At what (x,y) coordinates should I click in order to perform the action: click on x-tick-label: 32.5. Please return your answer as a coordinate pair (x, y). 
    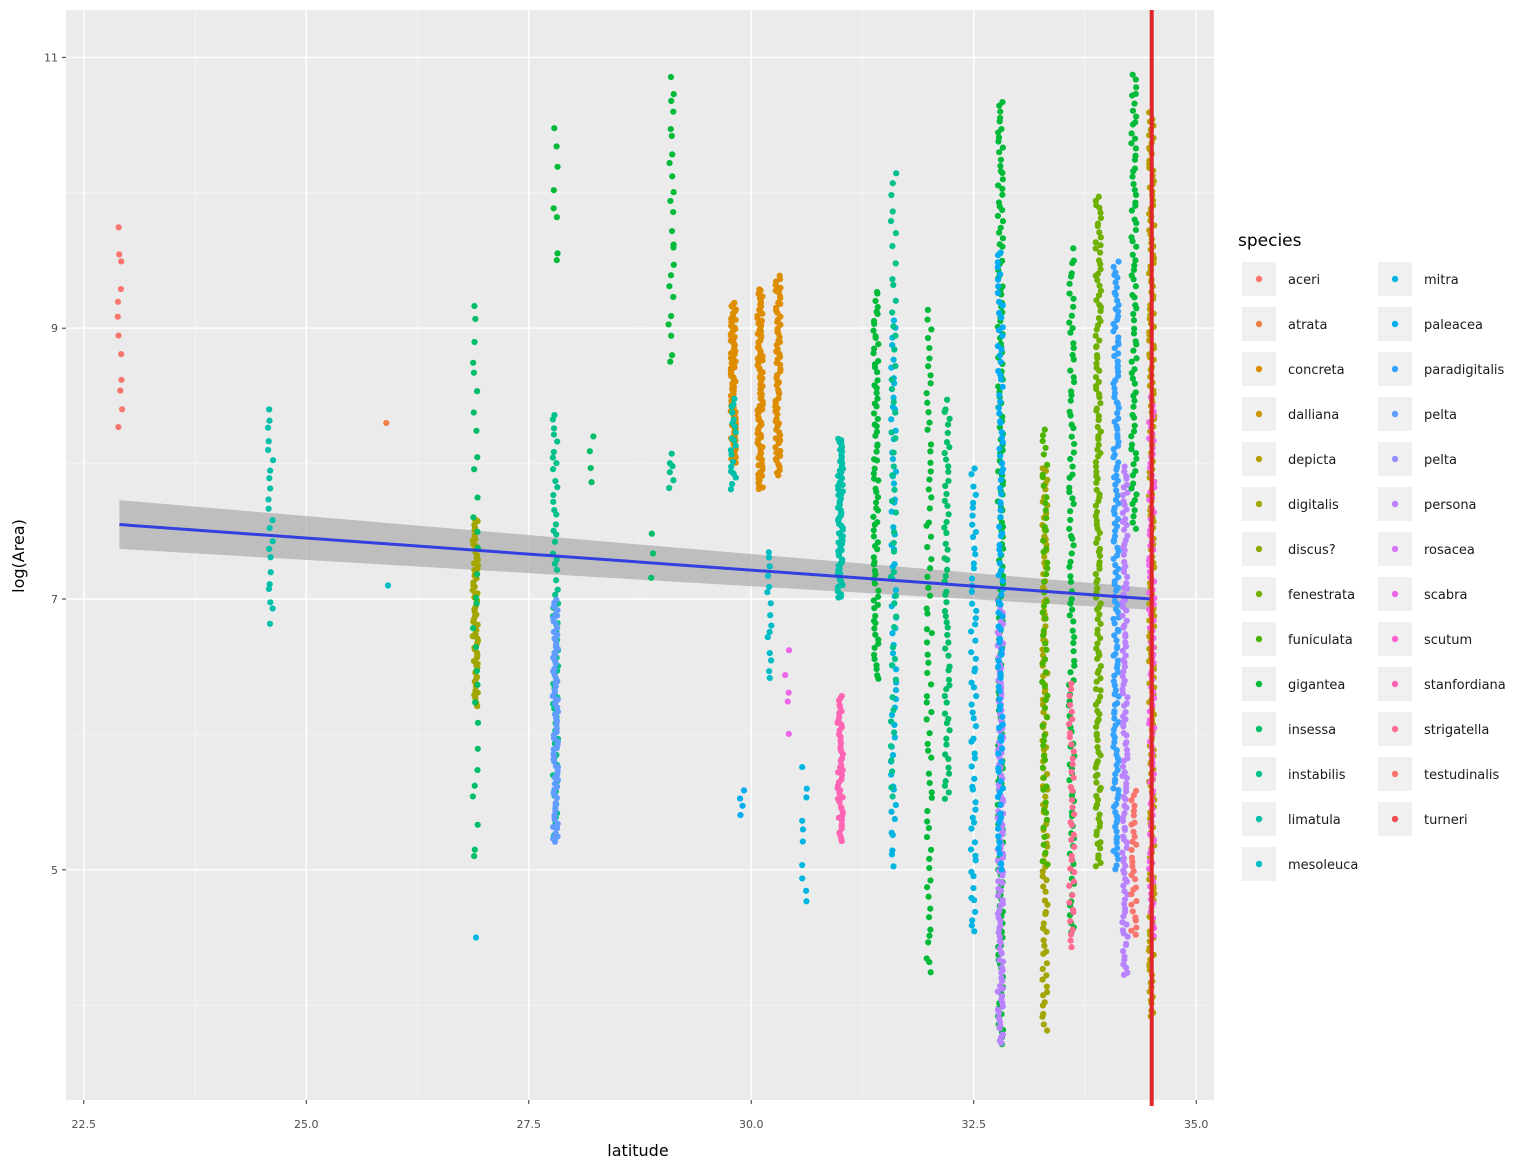
    Looking at the image, I should click on (973, 1124).